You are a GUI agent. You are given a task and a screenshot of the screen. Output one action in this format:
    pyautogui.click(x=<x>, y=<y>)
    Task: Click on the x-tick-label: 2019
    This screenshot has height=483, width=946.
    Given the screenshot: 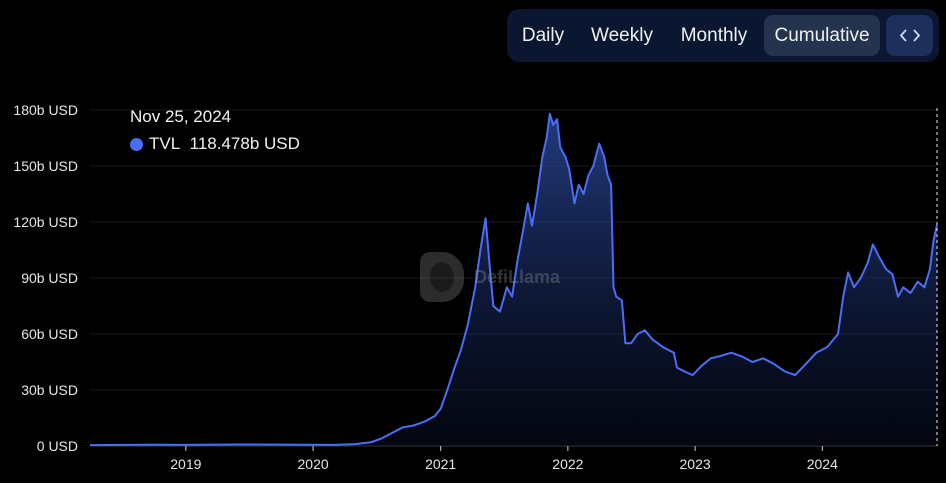 What is the action you would take?
    pyautogui.click(x=185, y=464)
    